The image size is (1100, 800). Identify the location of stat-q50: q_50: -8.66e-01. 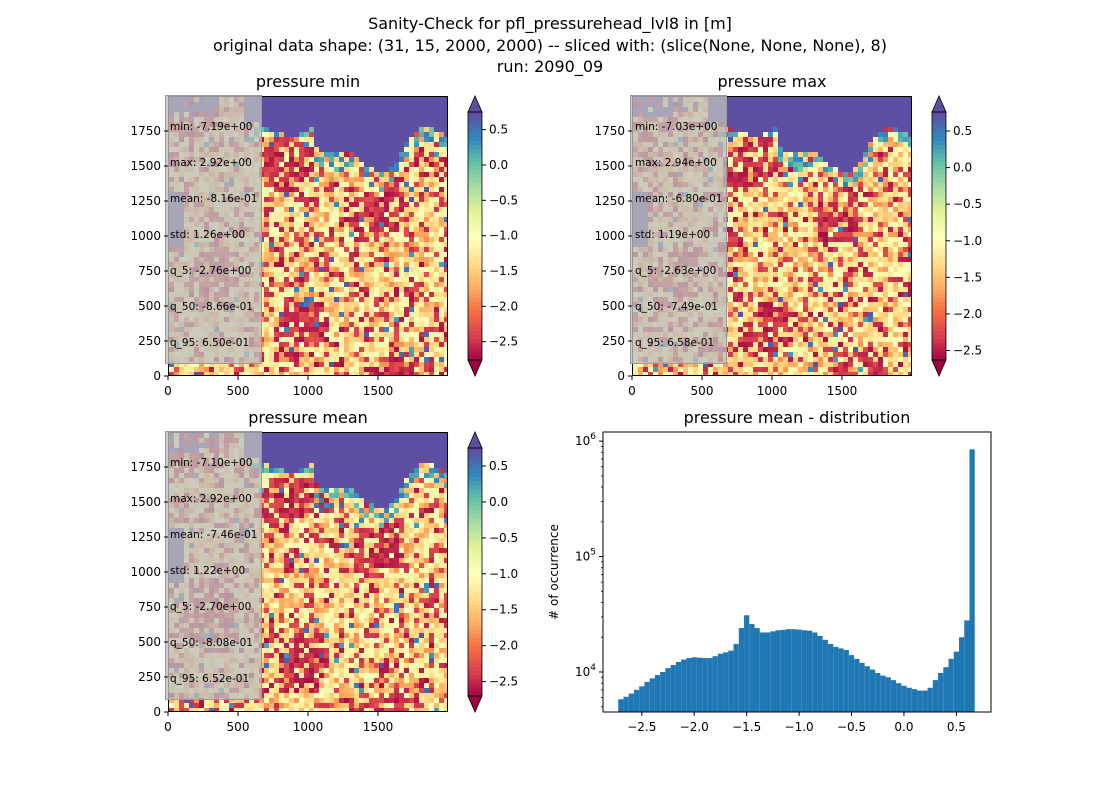
(211, 307).